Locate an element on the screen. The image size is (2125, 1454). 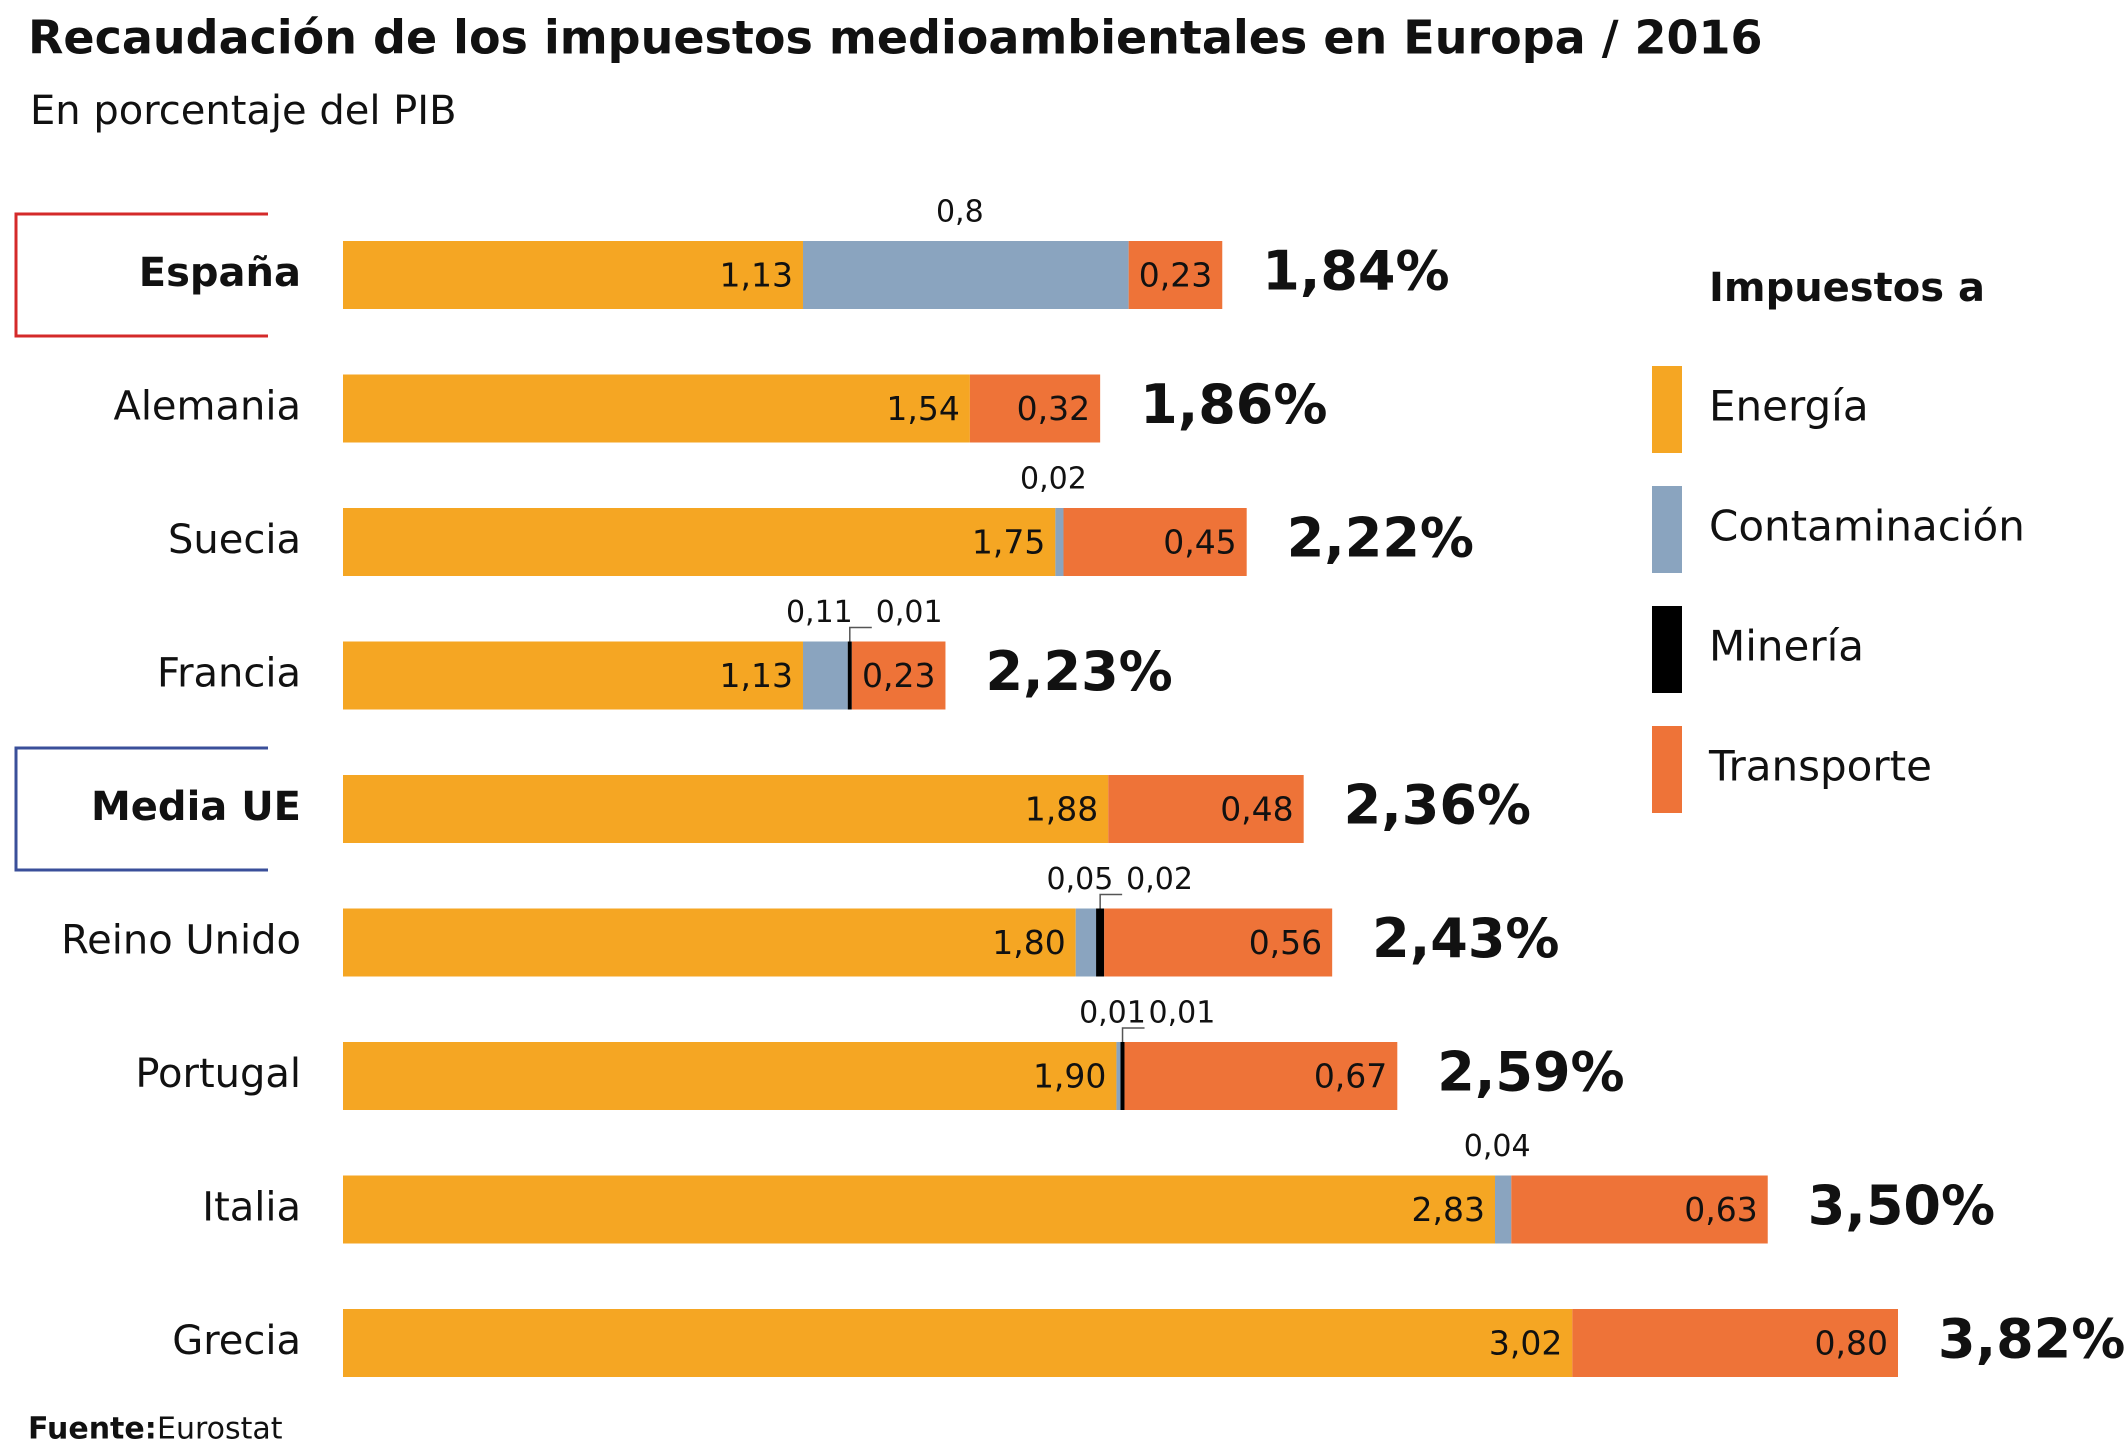
category-label: Reino Unido is located at coordinates (181, 941).